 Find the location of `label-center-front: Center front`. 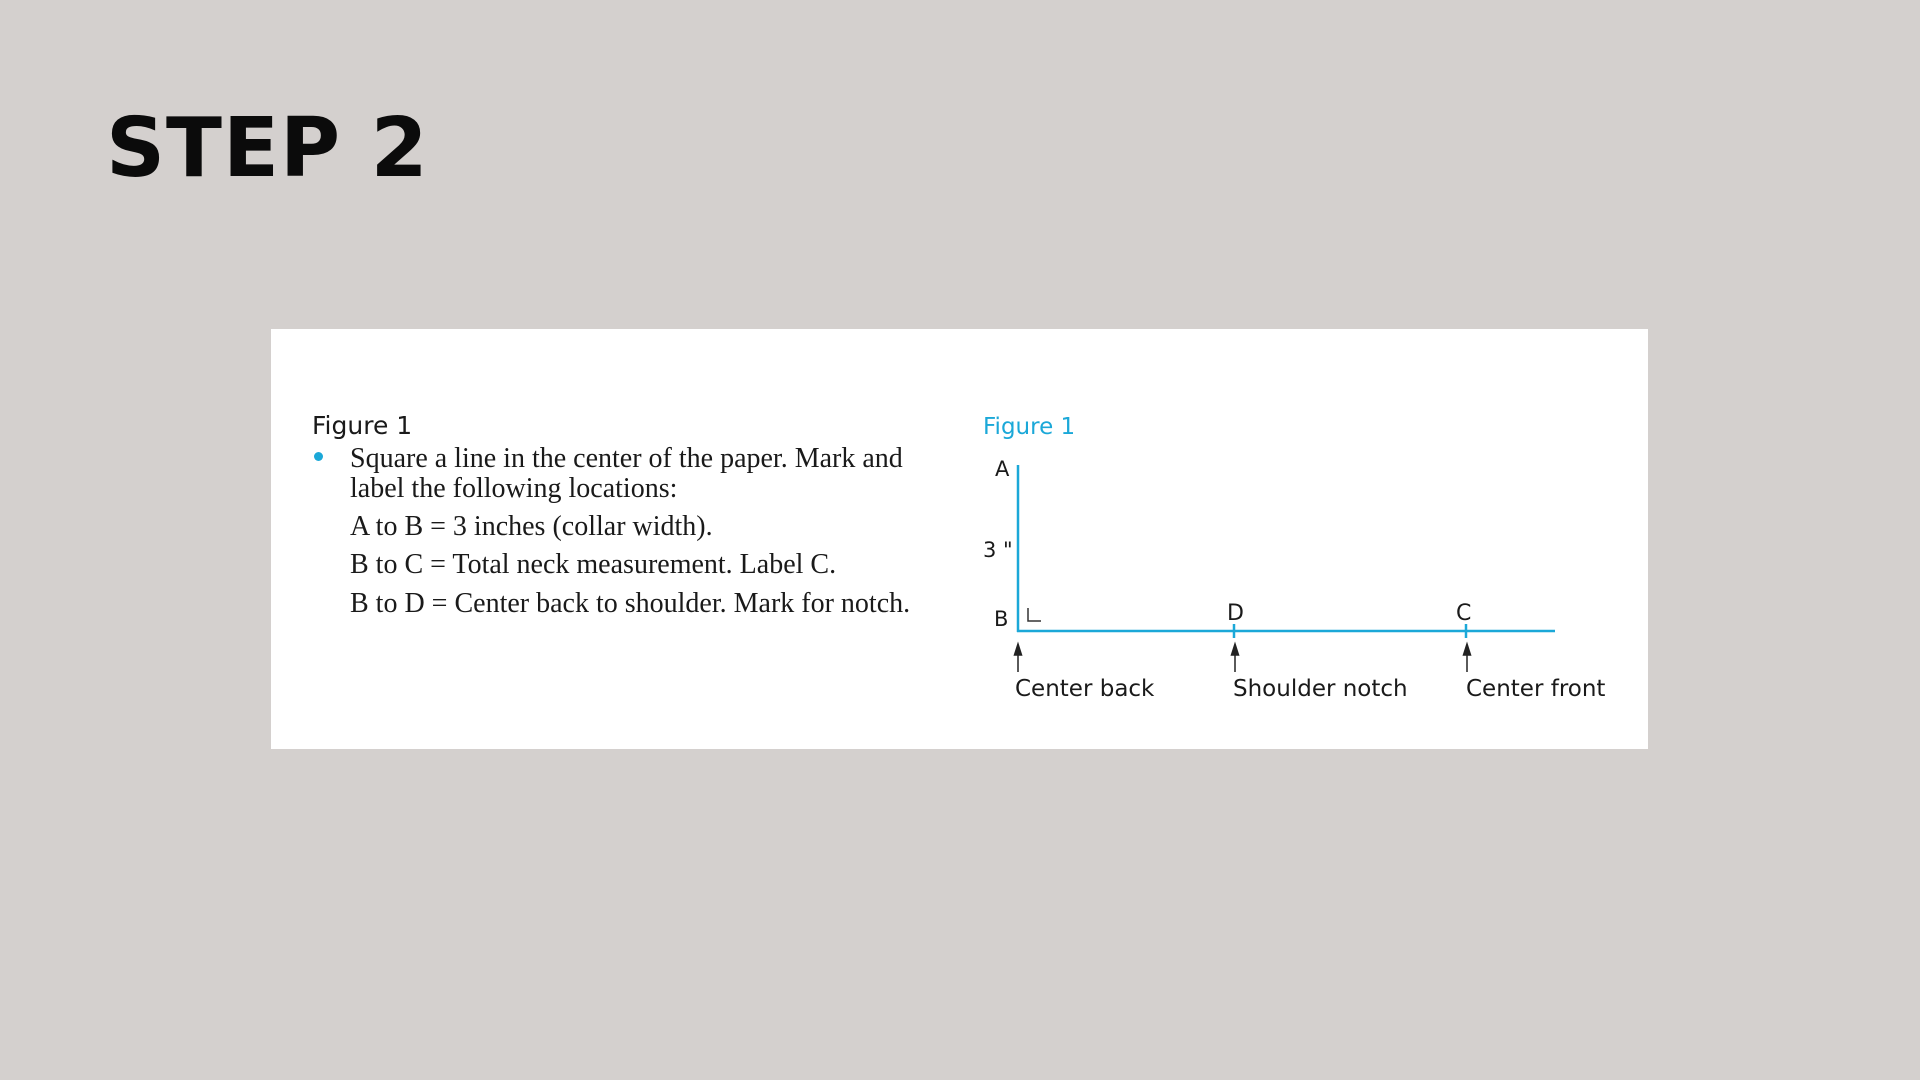

label-center-front: Center front is located at coordinates (1535, 689).